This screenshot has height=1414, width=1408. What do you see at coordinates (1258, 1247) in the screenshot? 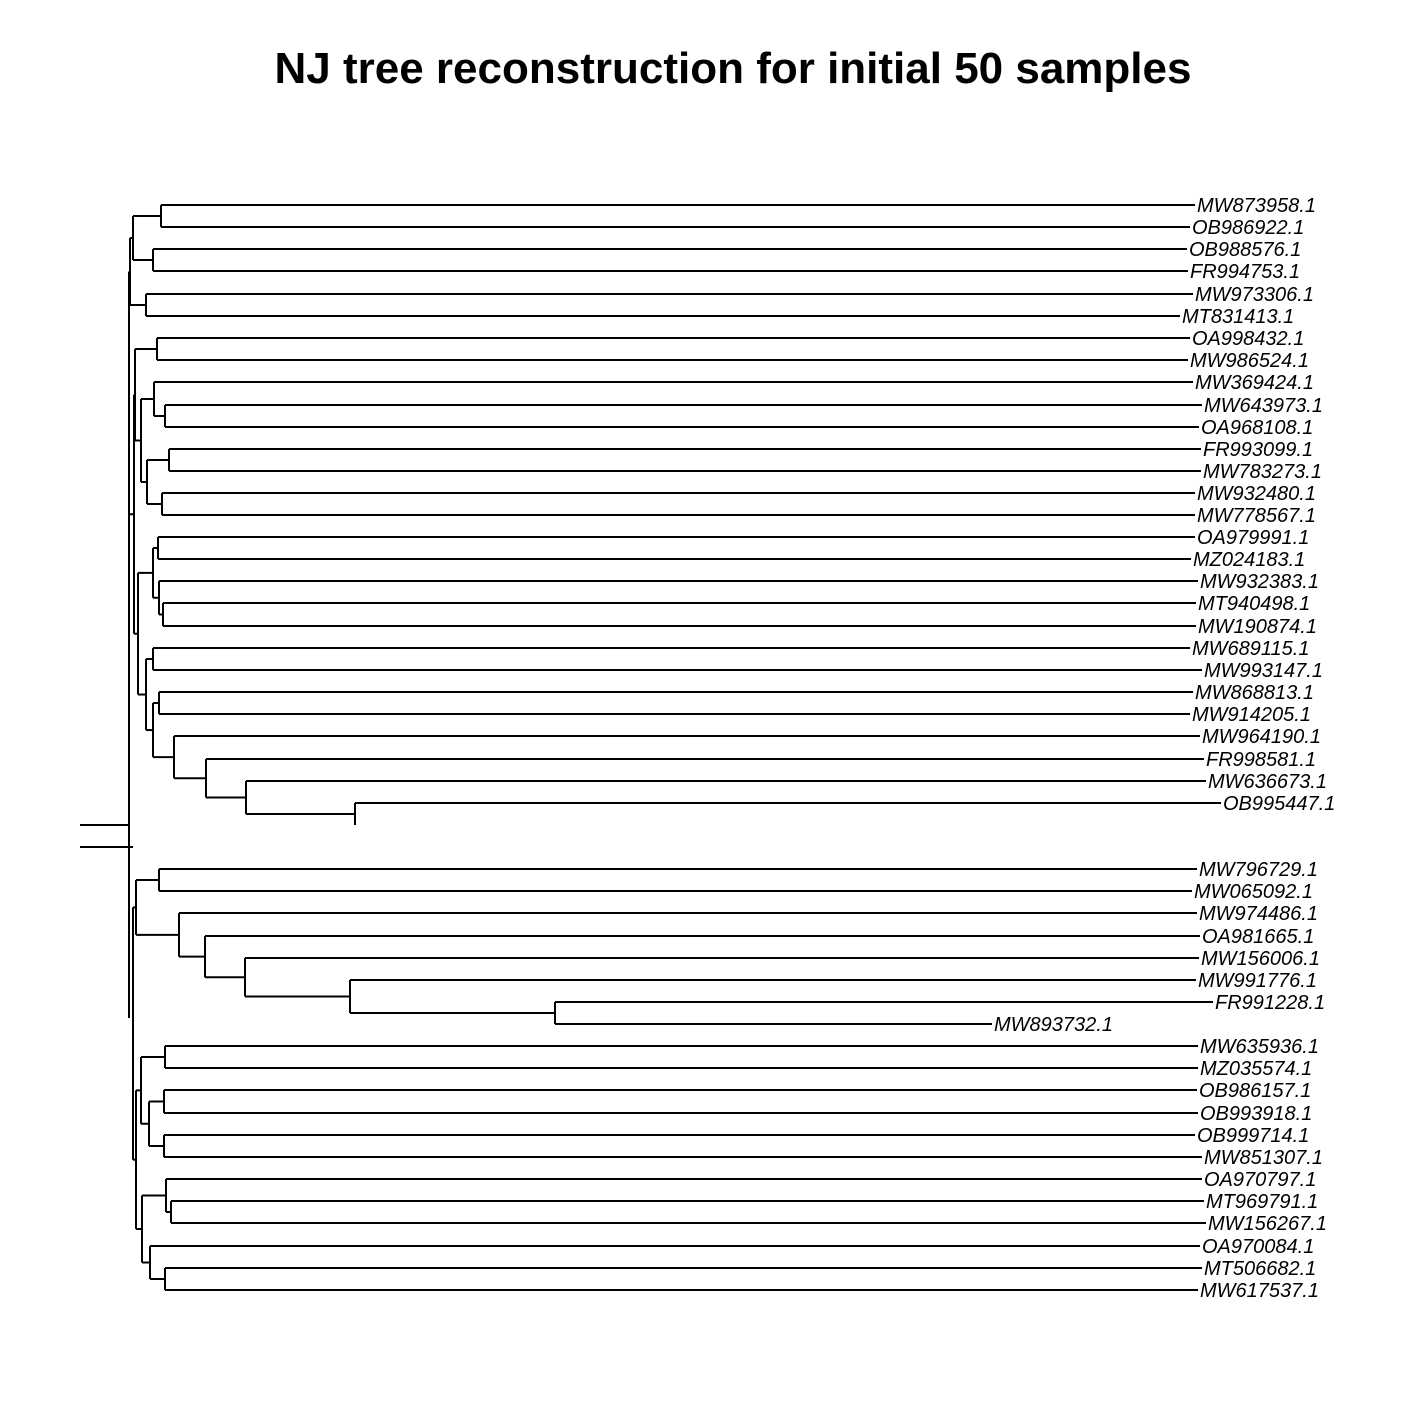
I see `tip-label: OA970084.1` at bounding box center [1258, 1247].